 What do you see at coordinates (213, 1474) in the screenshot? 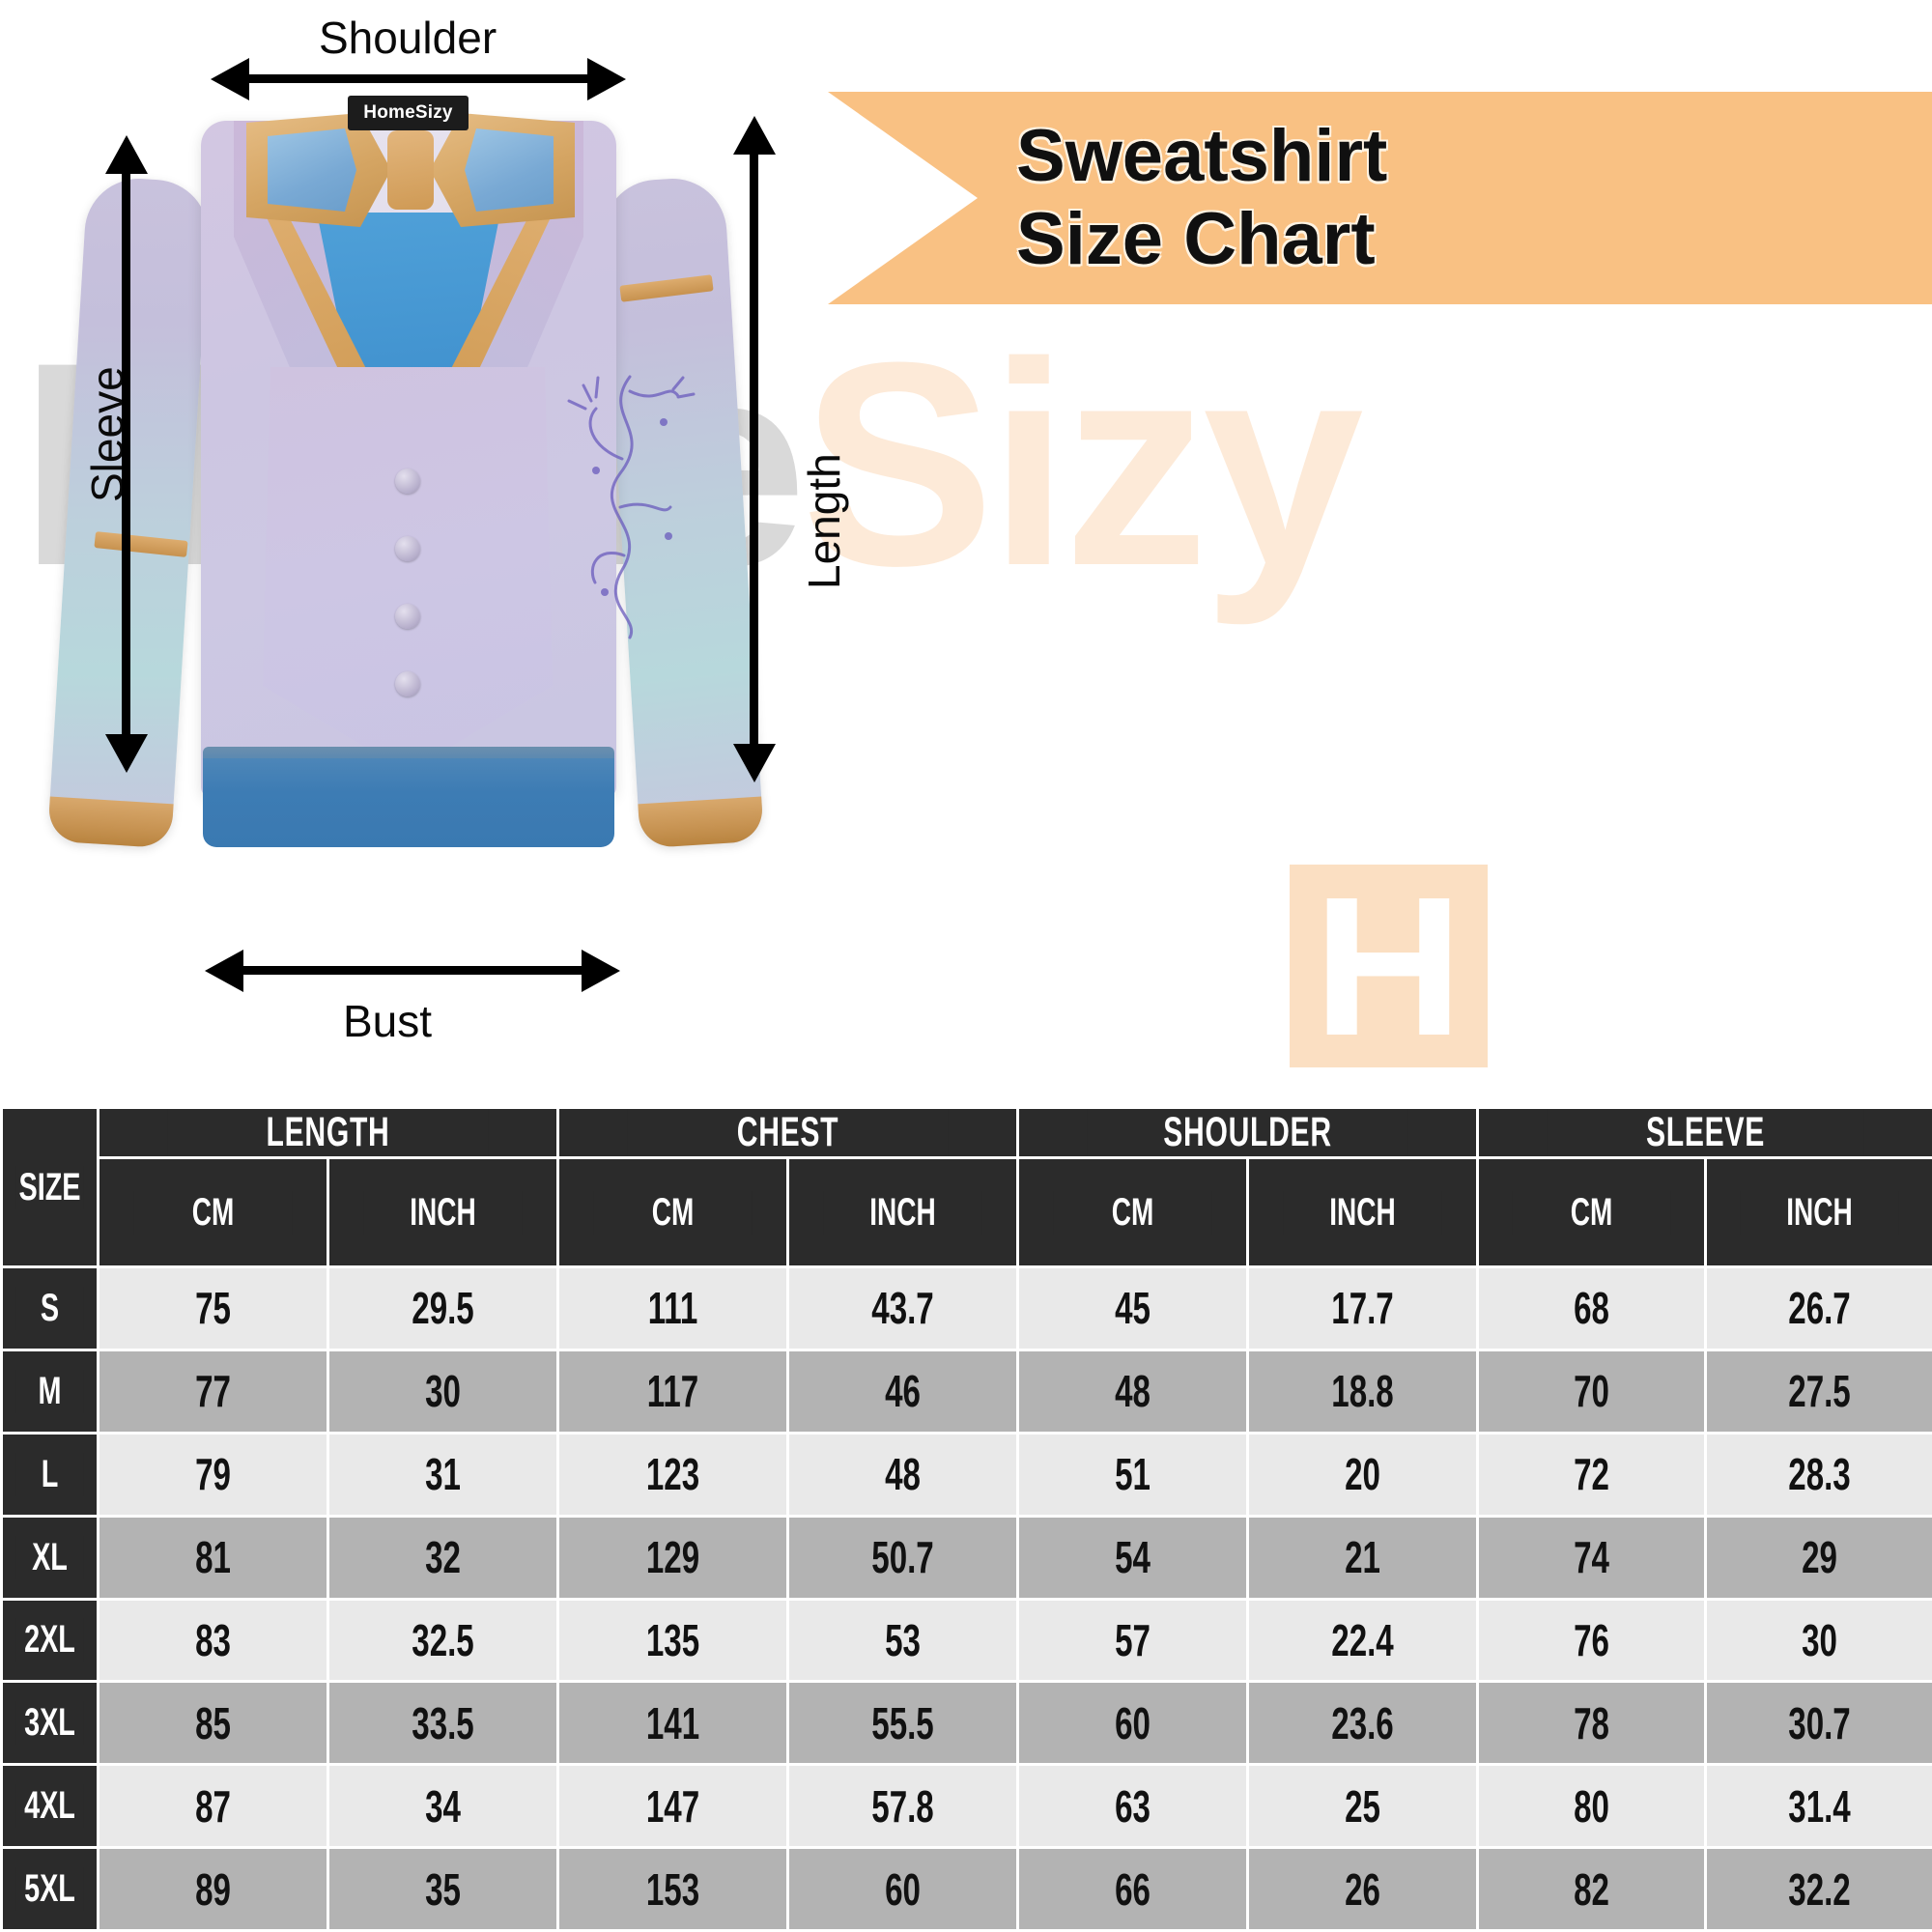
I see `cell-value: 79` at bounding box center [213, 1474].